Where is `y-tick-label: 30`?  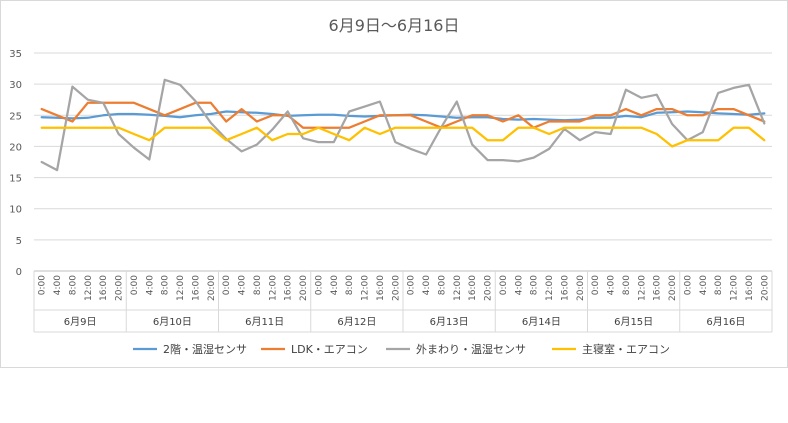
y-tick-label: 30 is located at coordinates (15, 85).